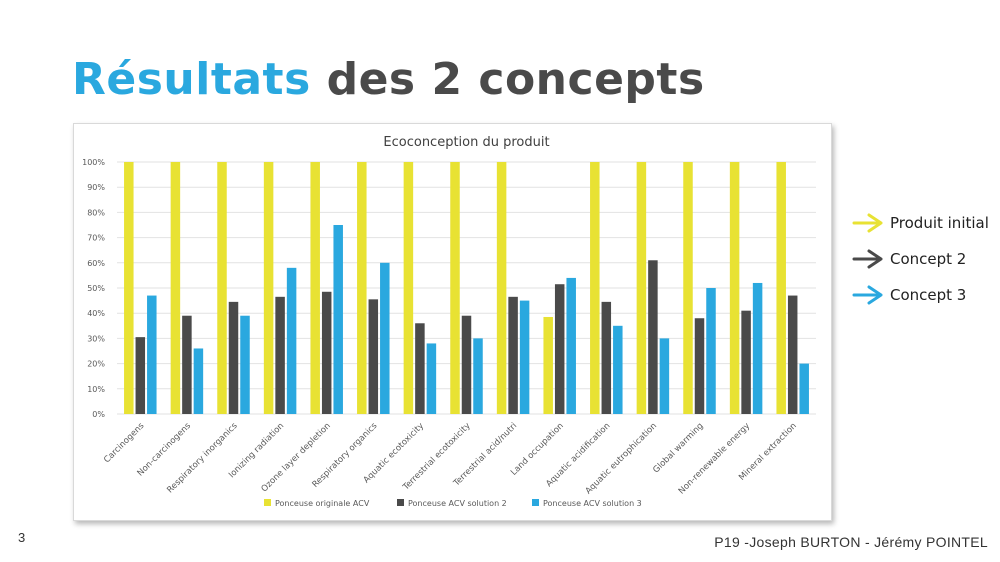 The image size is (1000, 562). I want to click on y-tick-label: 10%, so click(96, 389).